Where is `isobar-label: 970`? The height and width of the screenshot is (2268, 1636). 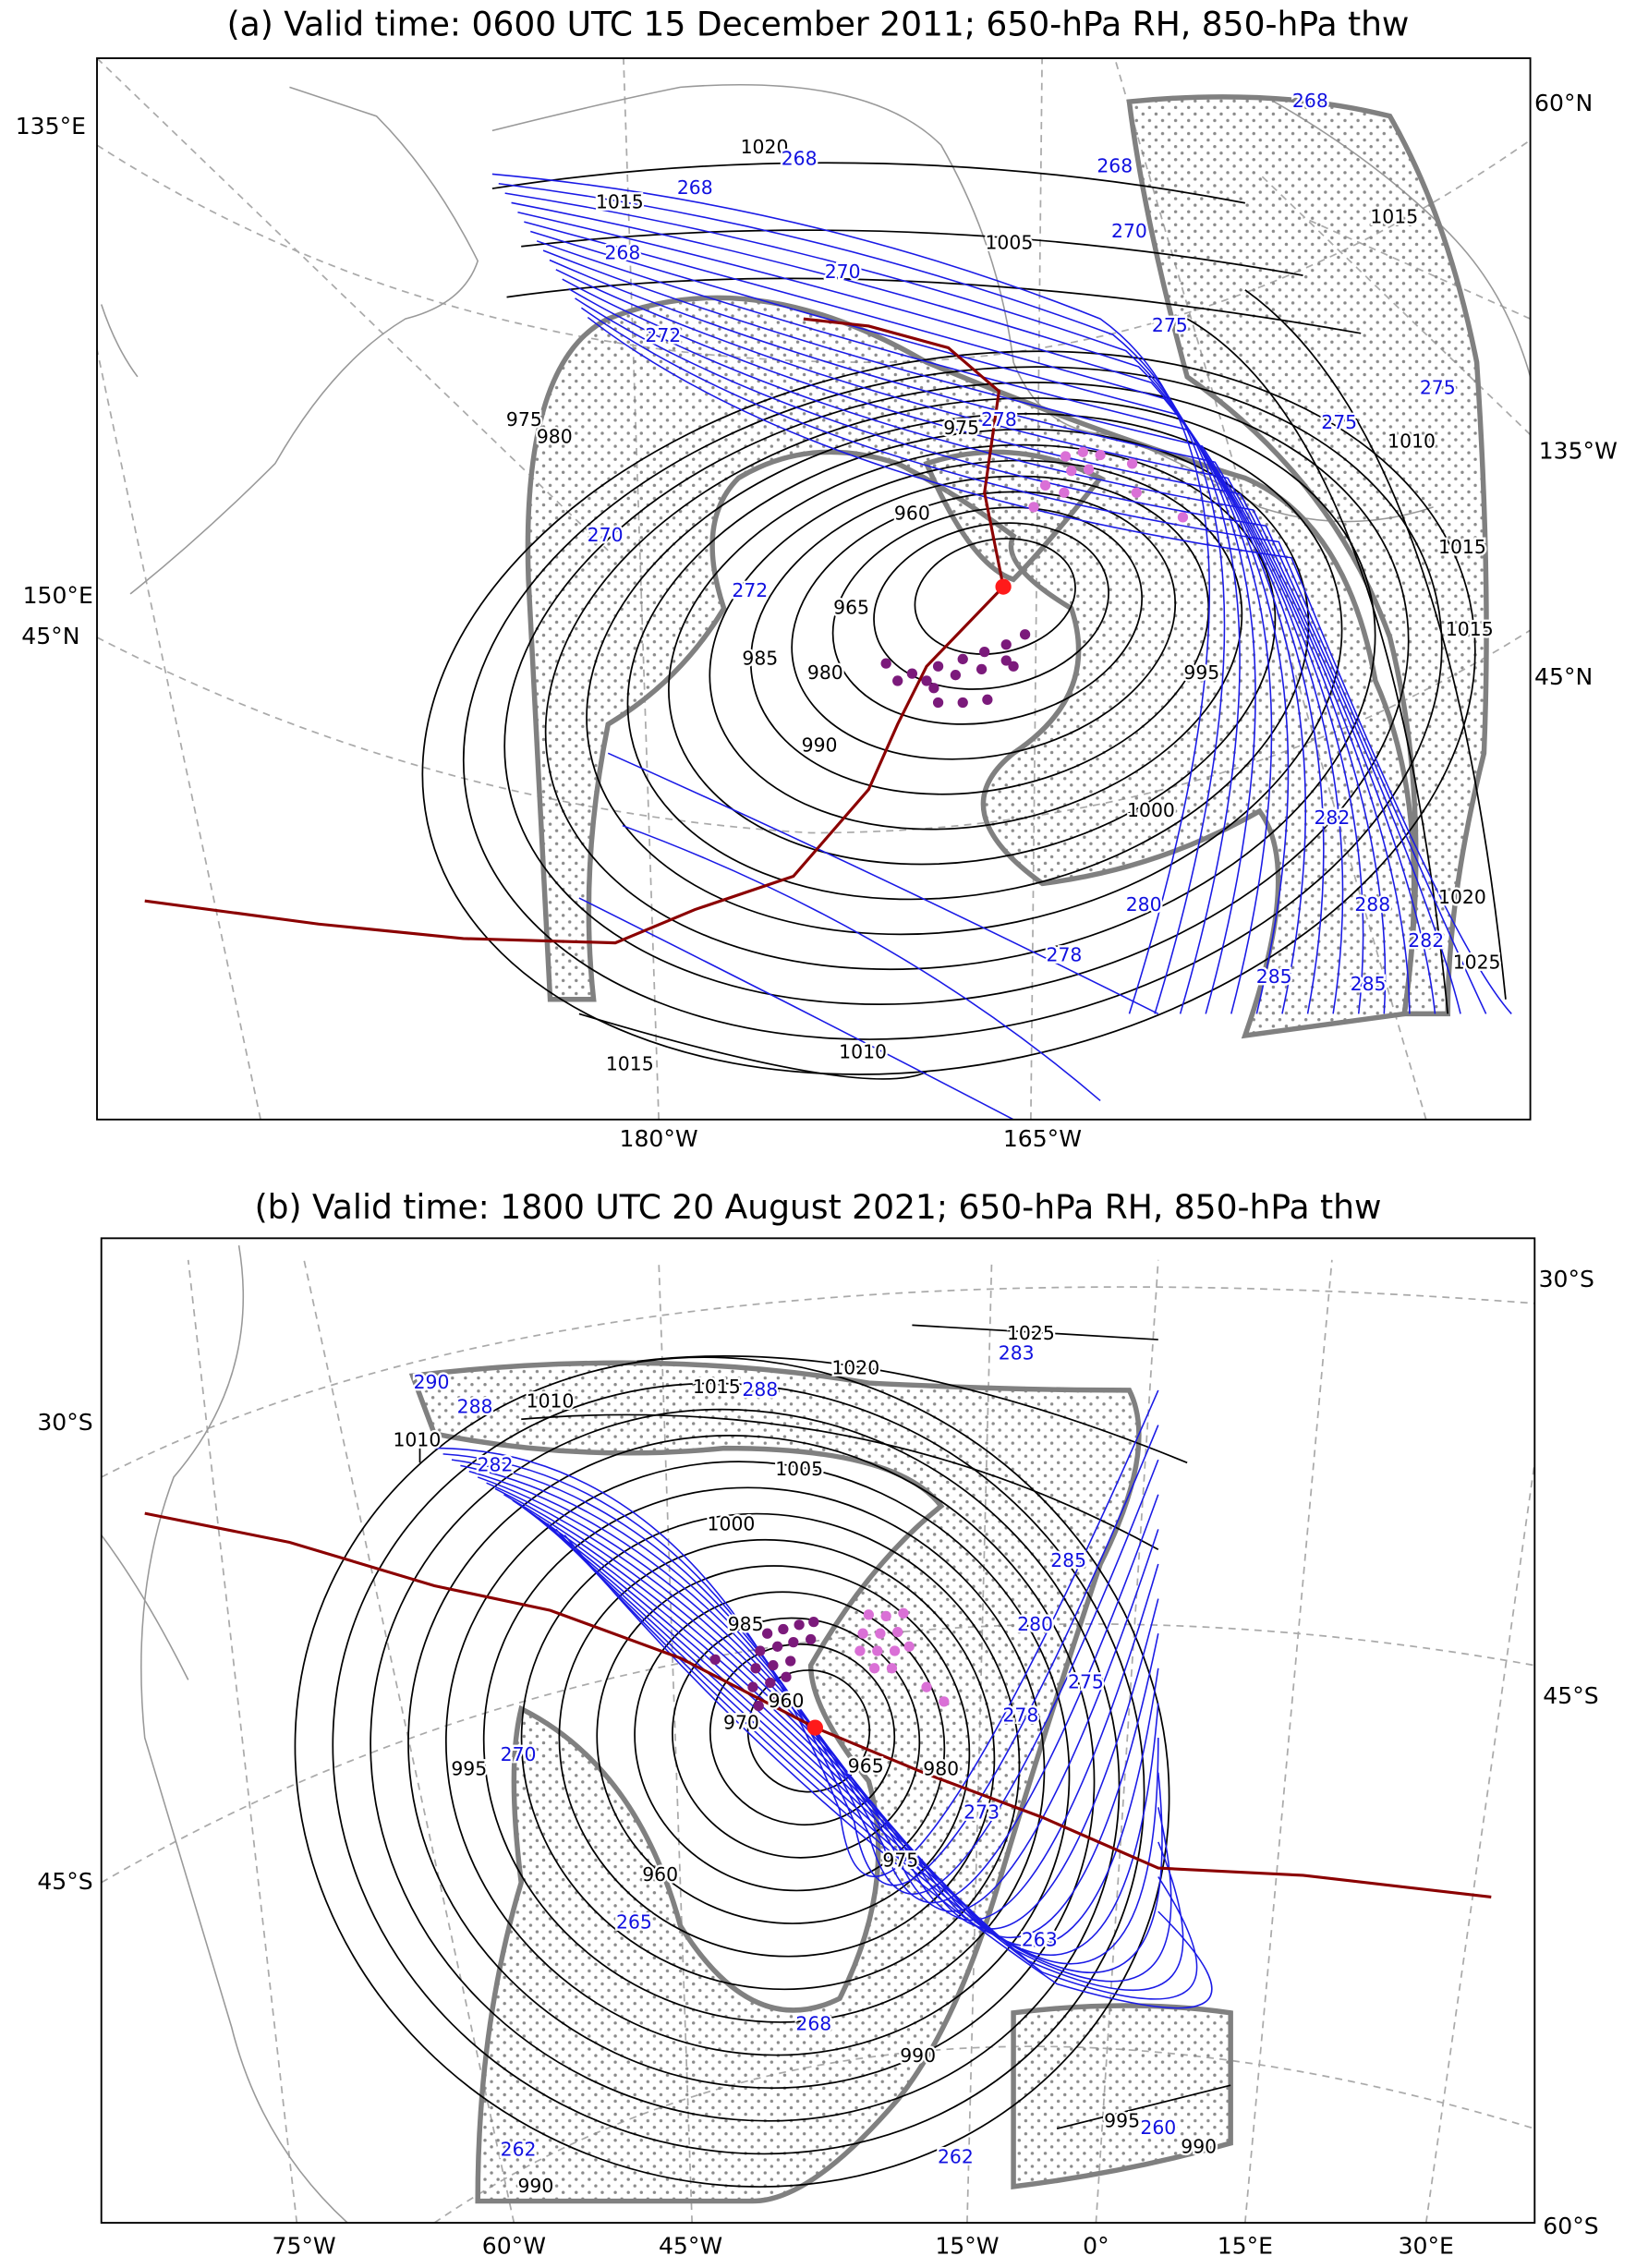
isobar-label: 970 is located at coordinates (741, 1722).